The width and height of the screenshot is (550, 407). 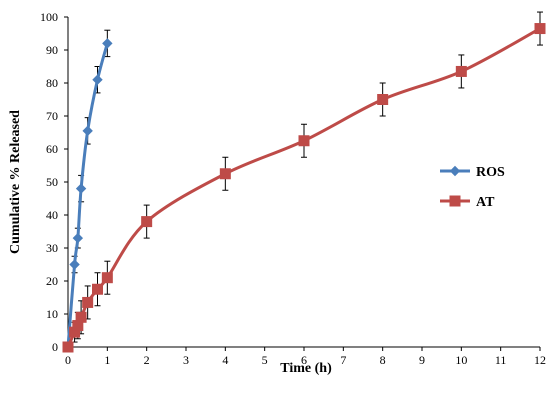 What do you see at coordinates (186, 360) in the screenshot?
I see `x-tick-label: 3` at bounding box center [186, 360].